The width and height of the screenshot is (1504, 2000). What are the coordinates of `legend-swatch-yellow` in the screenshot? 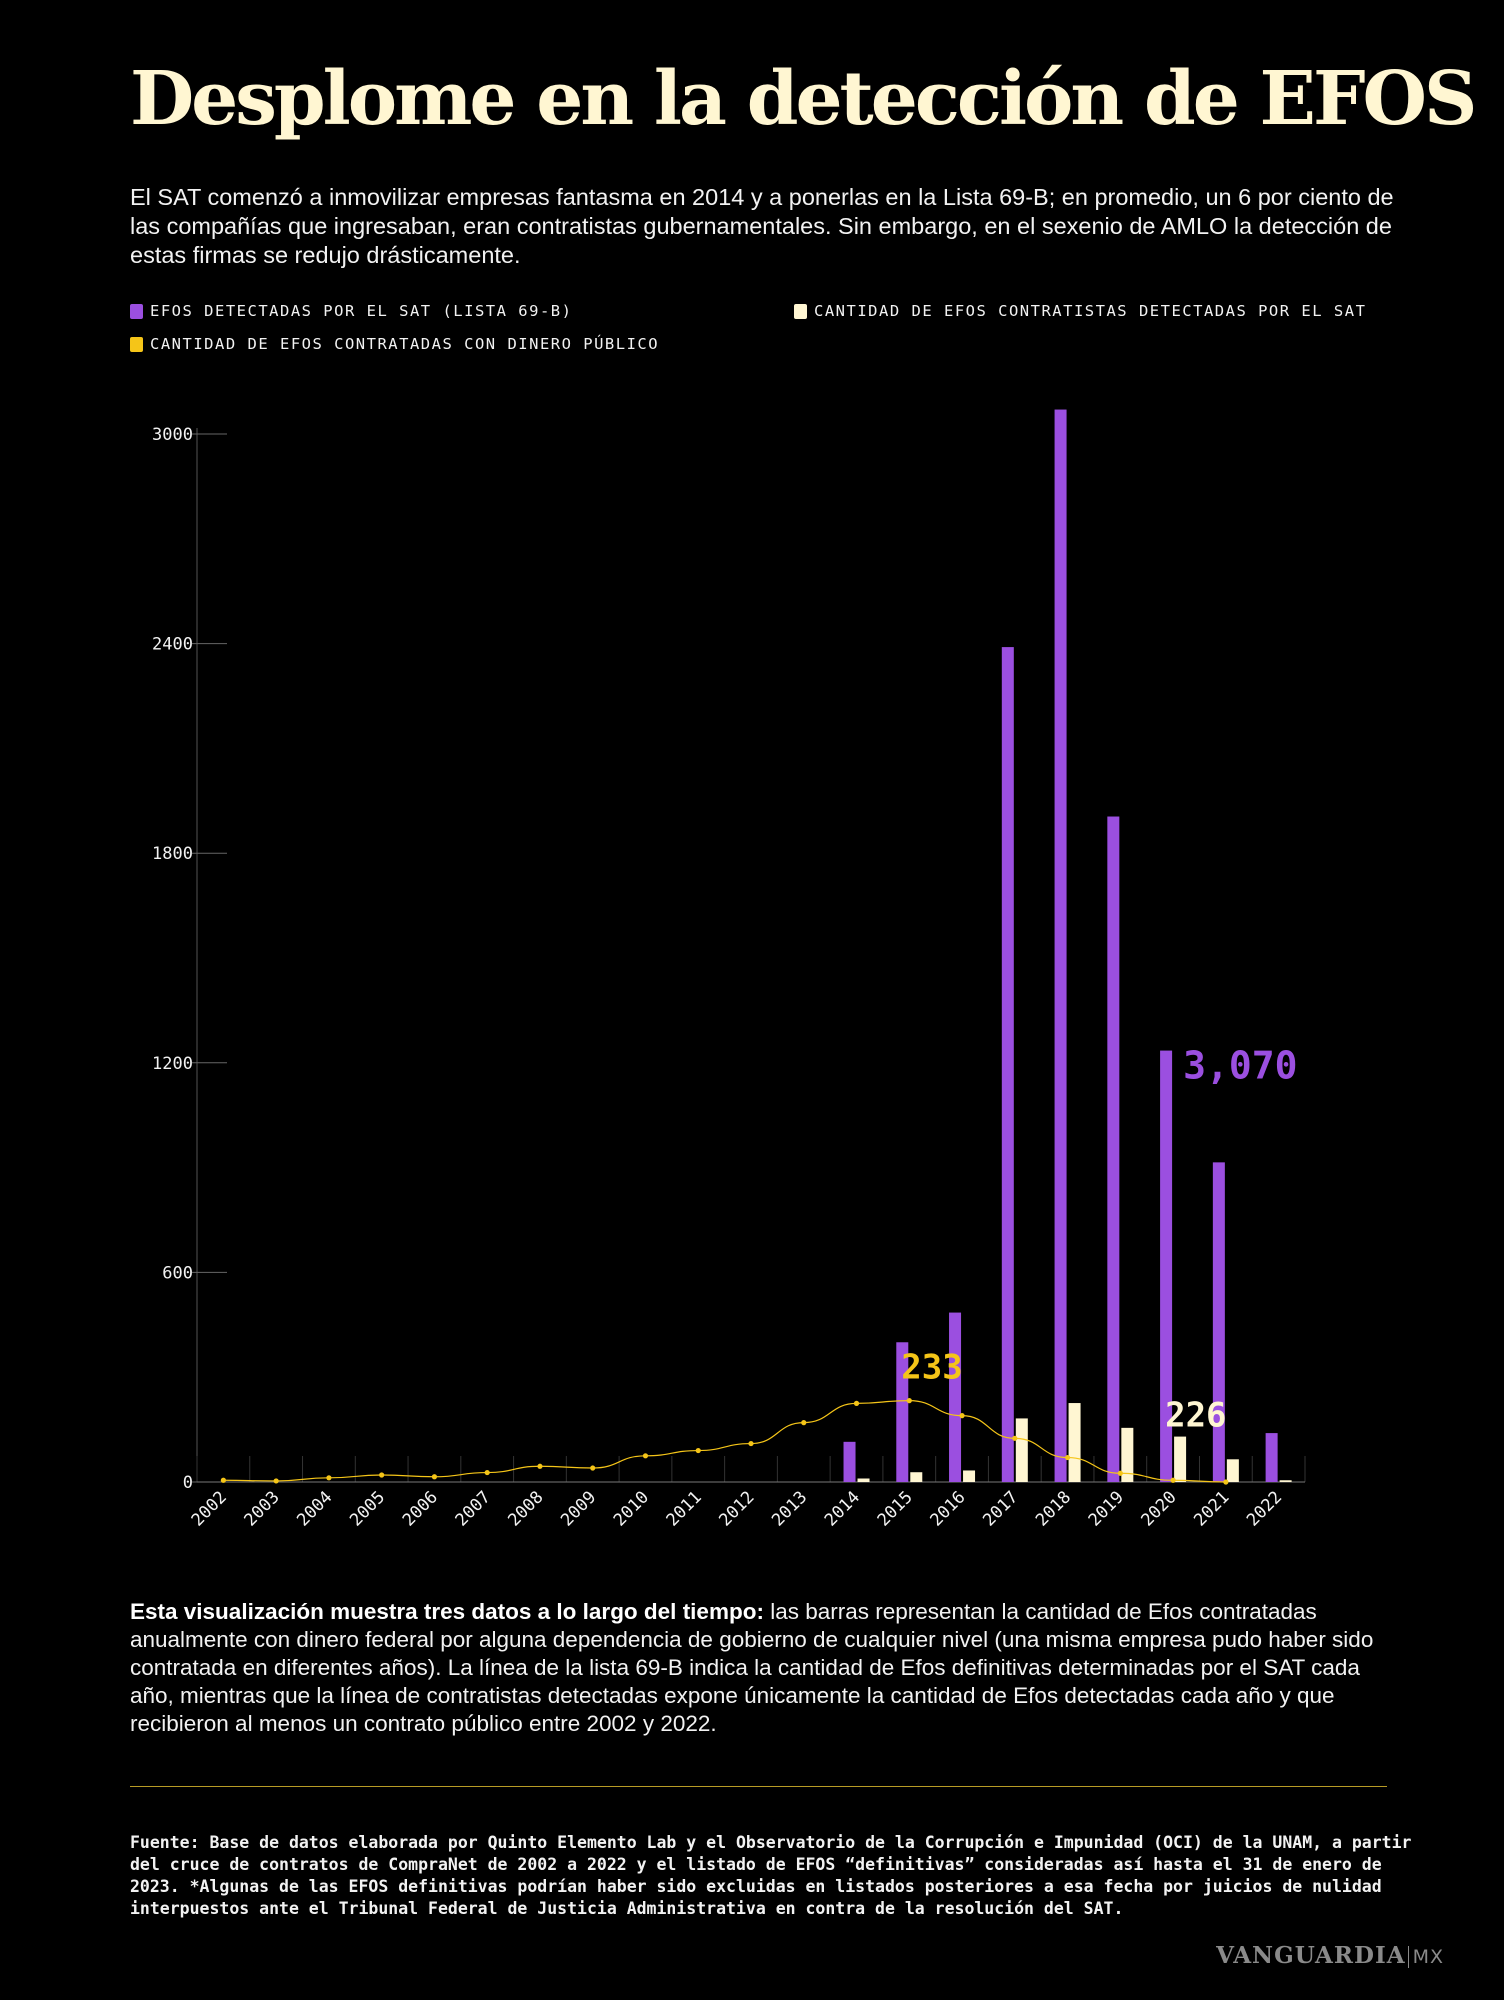 It's located at (136, 344).